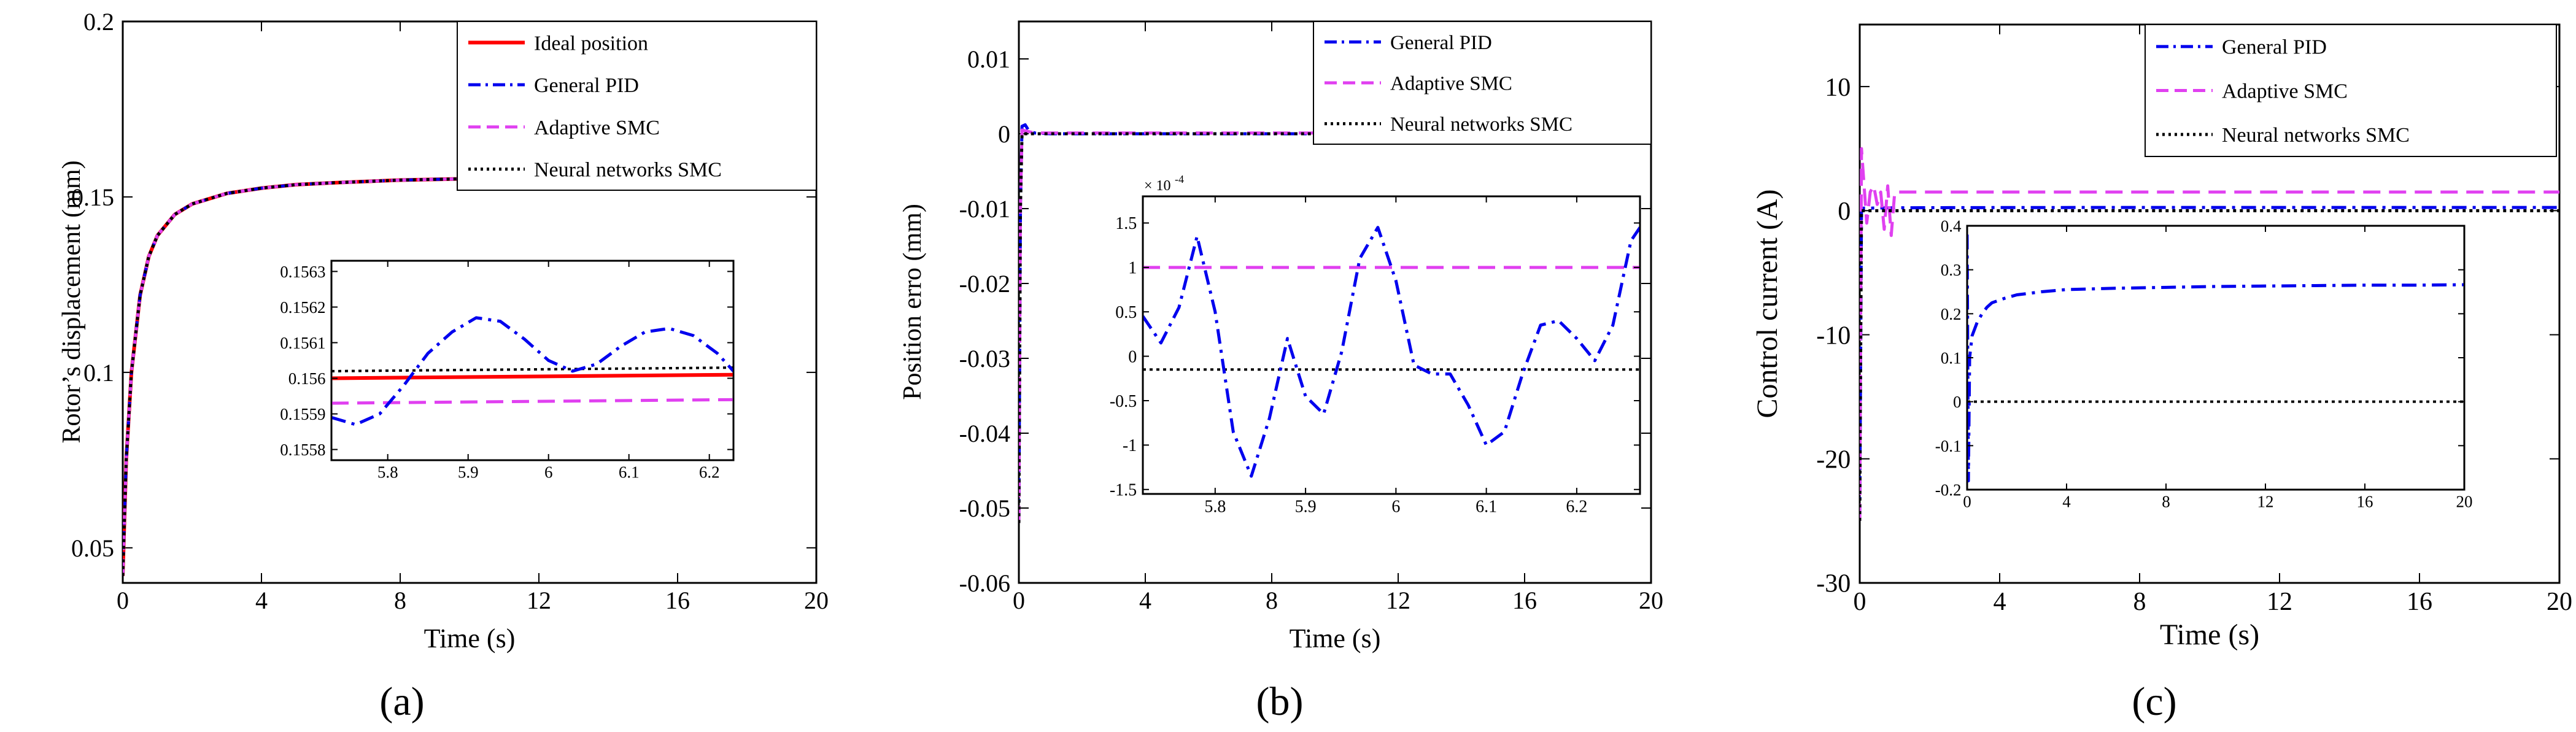  What do you see at coordinates (1833, 336) in the screenshot?
I see `panel-c-ytick-label: -10` at bounding box center [1833, 336].